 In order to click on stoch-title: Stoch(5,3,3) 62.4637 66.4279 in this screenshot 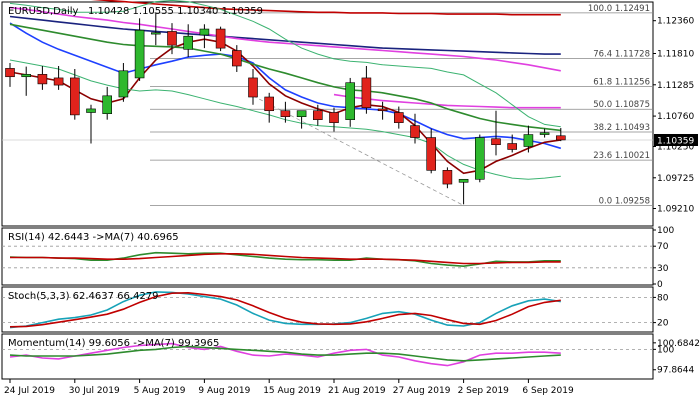, I will do `click(83, 296)`.